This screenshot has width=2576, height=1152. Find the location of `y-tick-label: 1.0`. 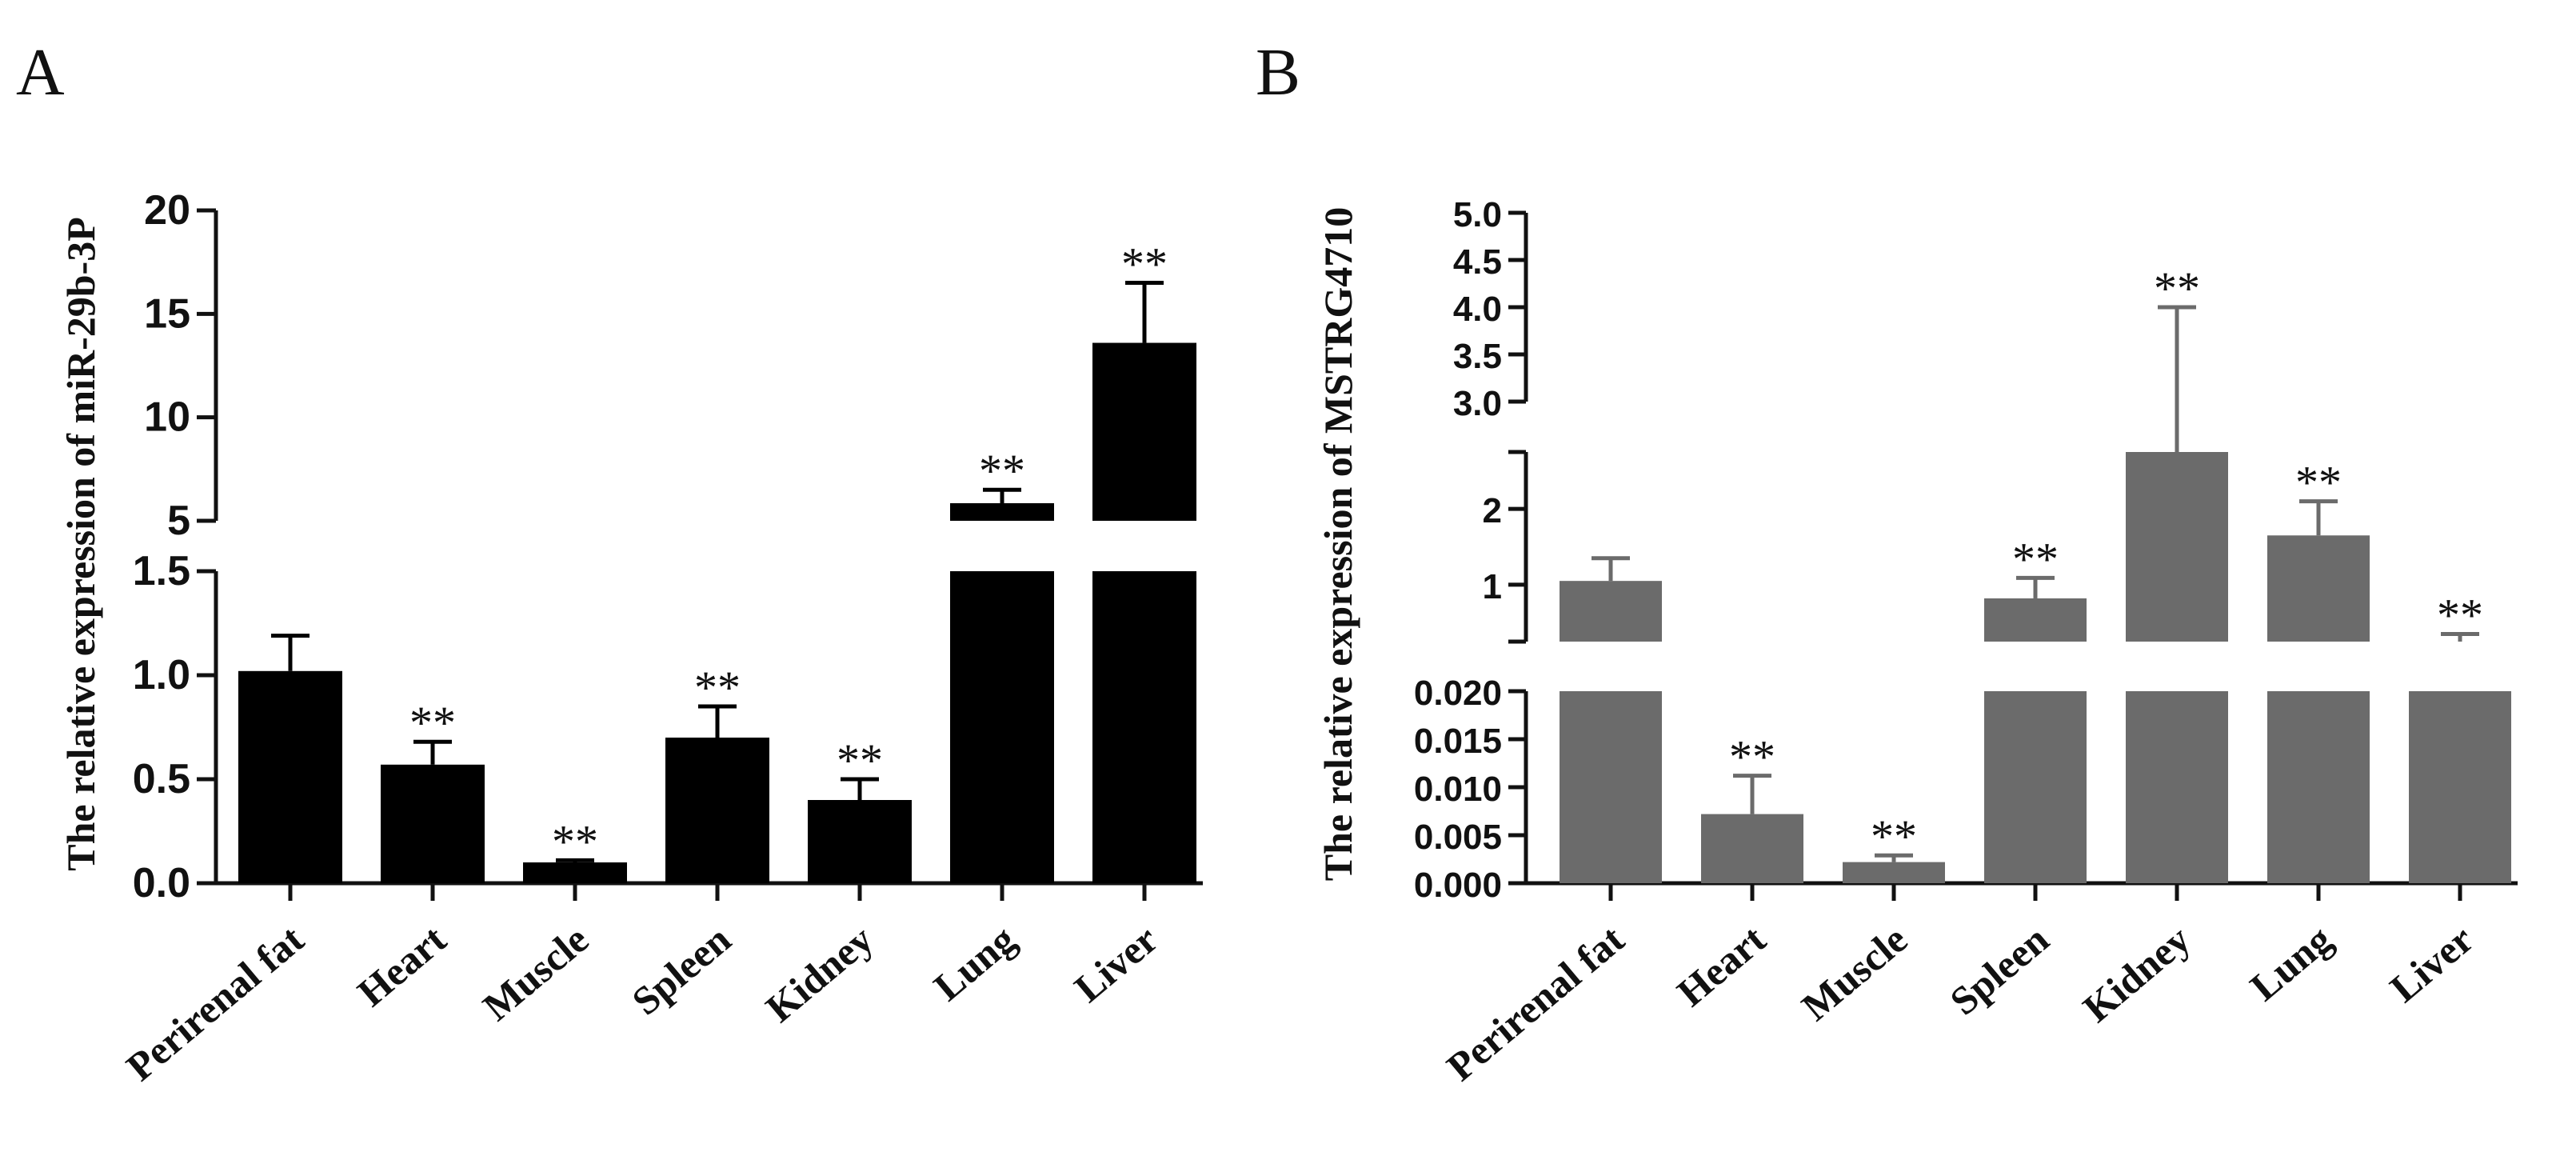

y-tick-label: 1.0 is located at coordinates (161, 675).